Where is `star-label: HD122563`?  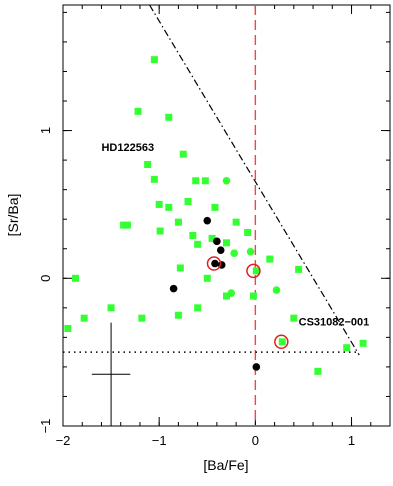
star-label: HD122563 is located at coordinates (127, 148).